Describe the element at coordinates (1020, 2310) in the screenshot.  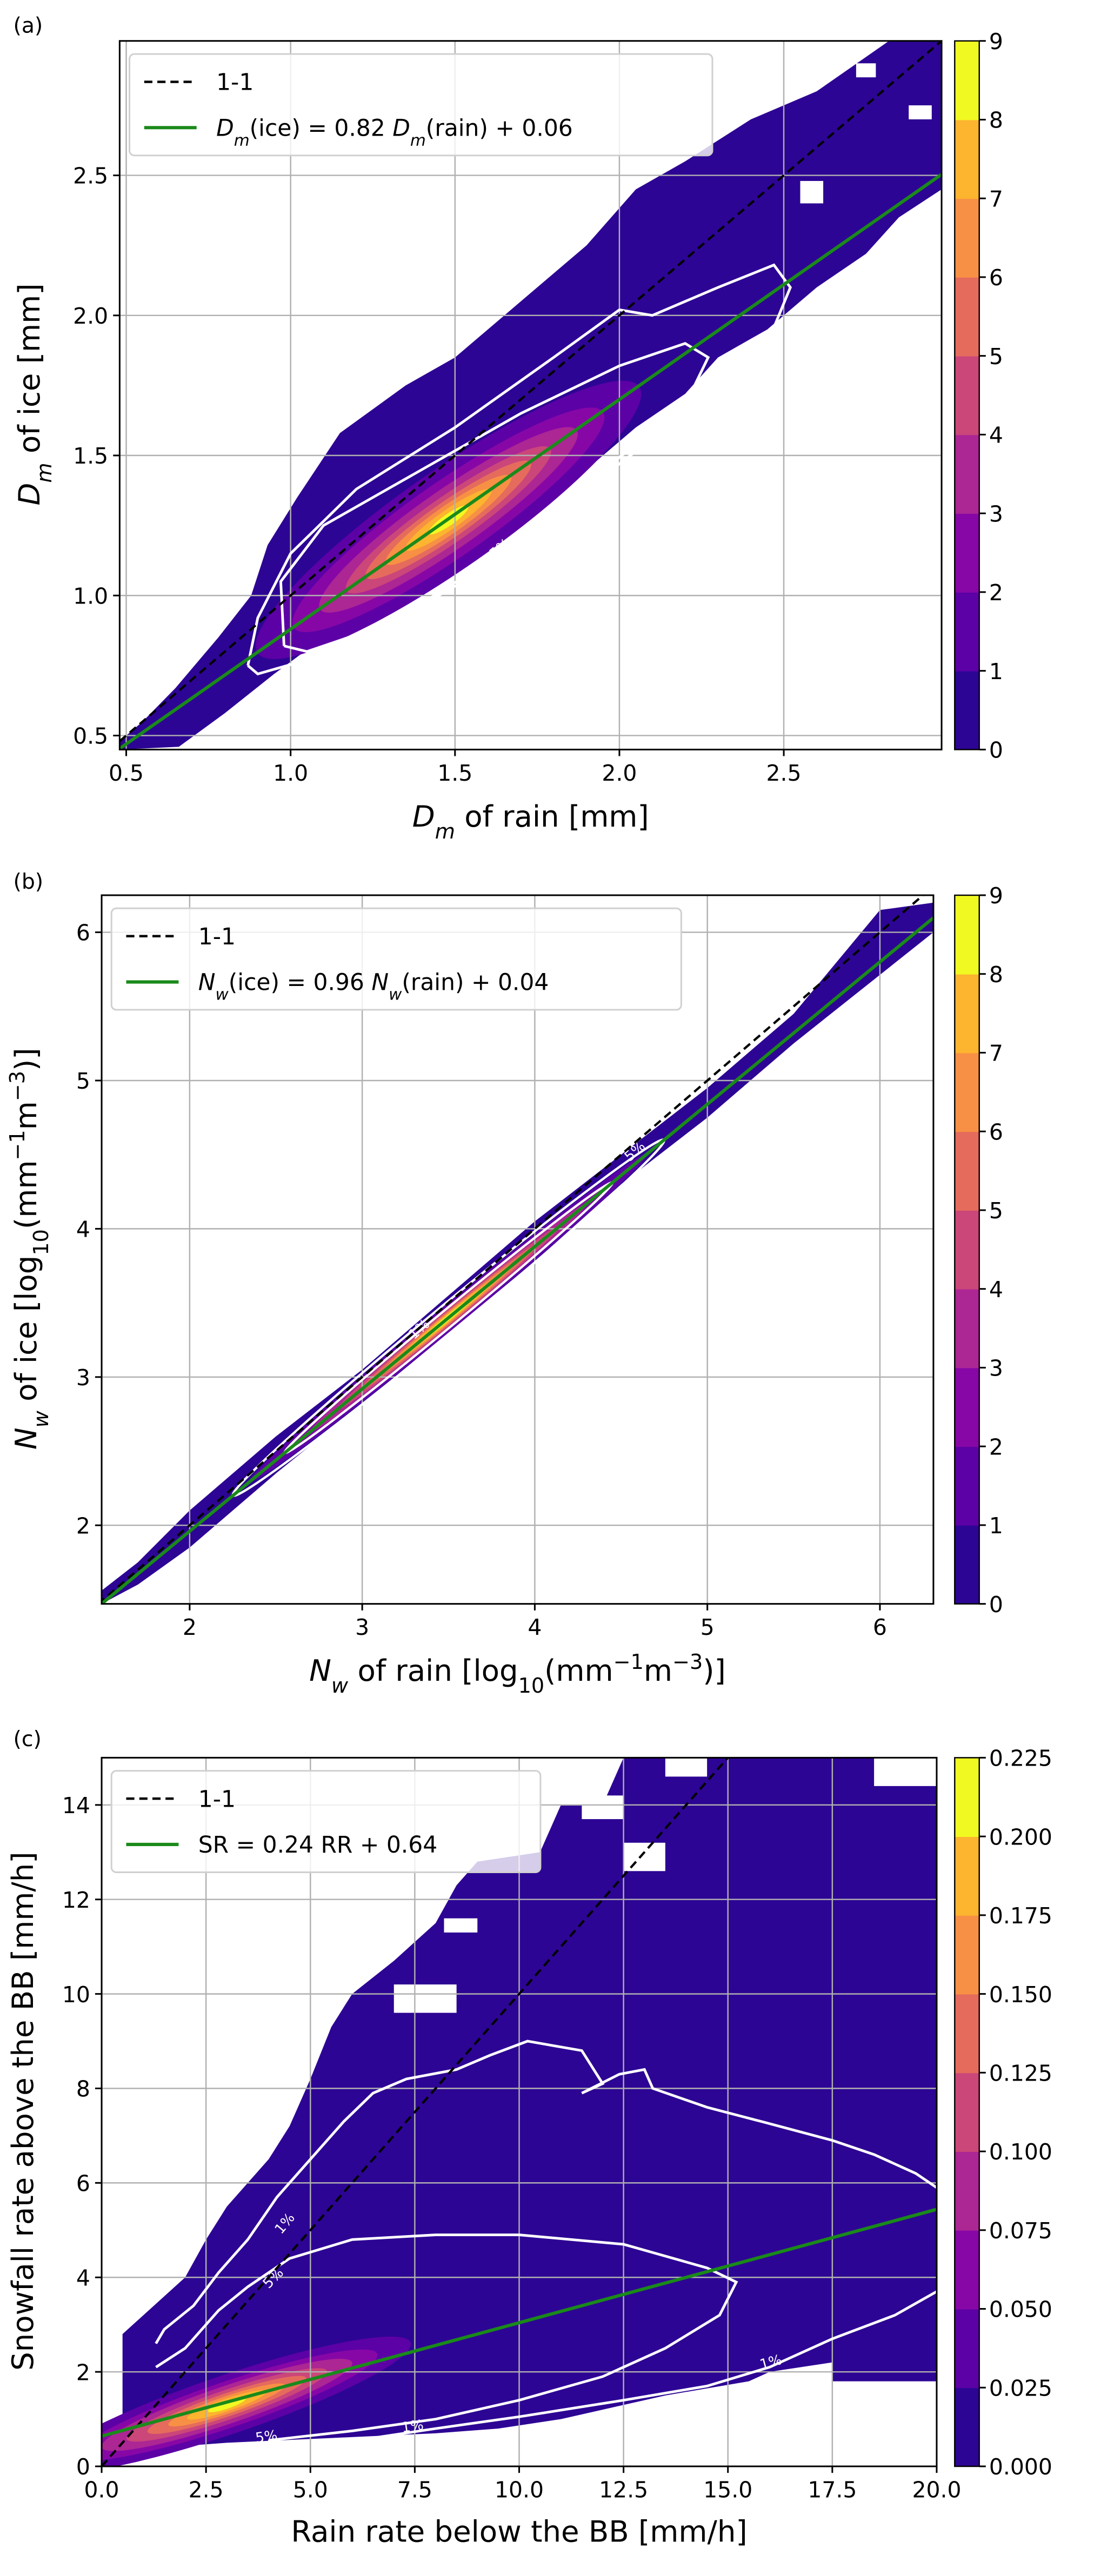
I see `colorbar-tick-label: 0.050` at that location.